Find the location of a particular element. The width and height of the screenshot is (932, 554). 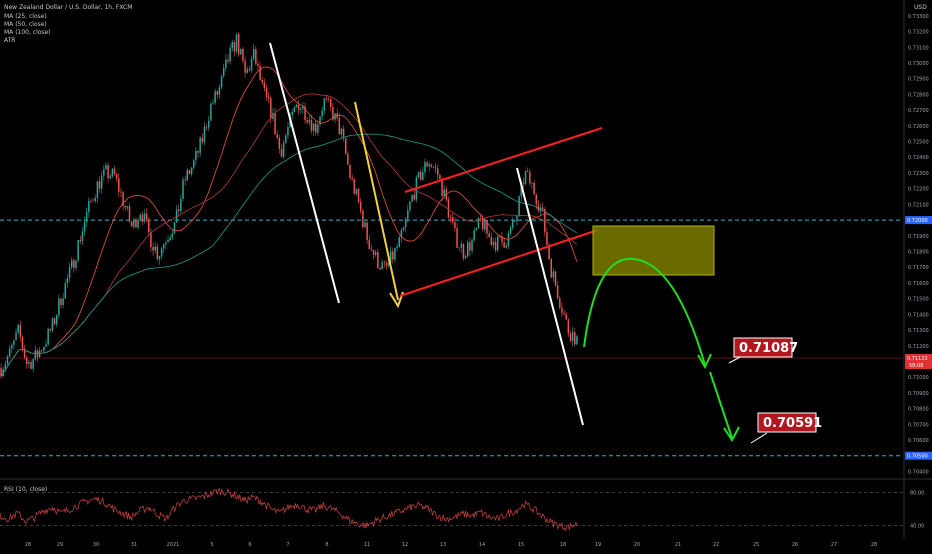

time-tick-label: 30 is located at coordinates (96, 545).